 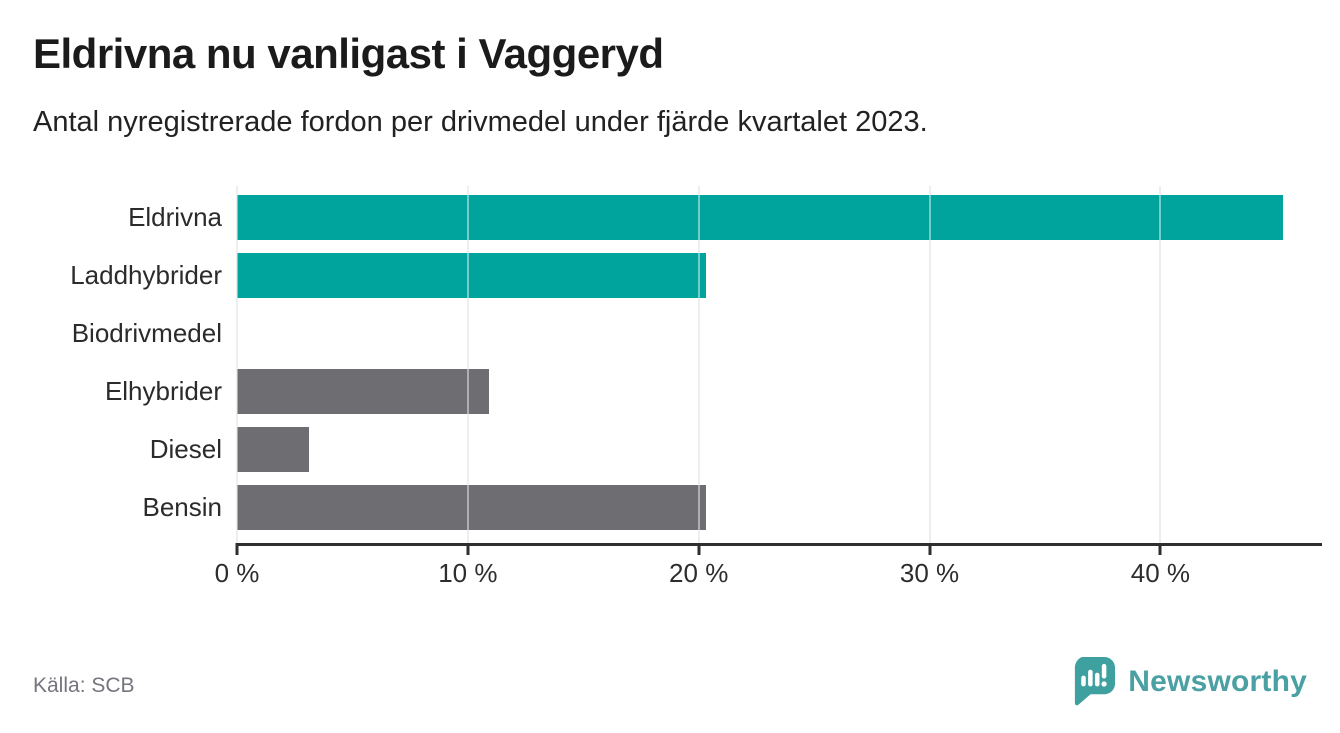 I want to click on bar-eldrivna, so click(x=760, y=217).